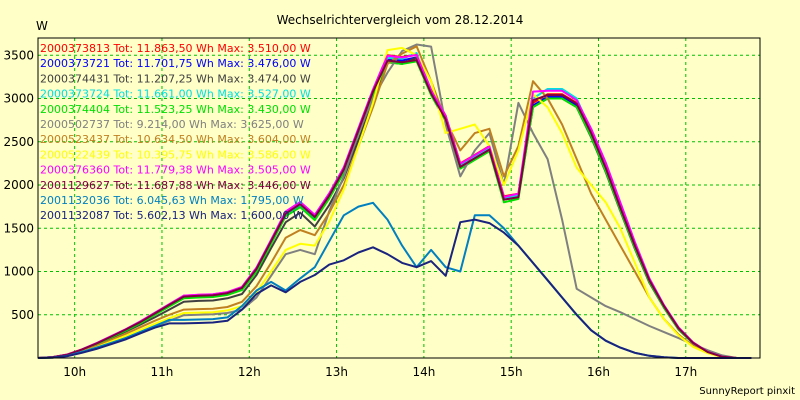 This screenshot has width=800, height=400. What do you see at coordinates (511, 372) in the screenshot?
I see `x-tick-label: 15h` at bounding box center [511, 372].